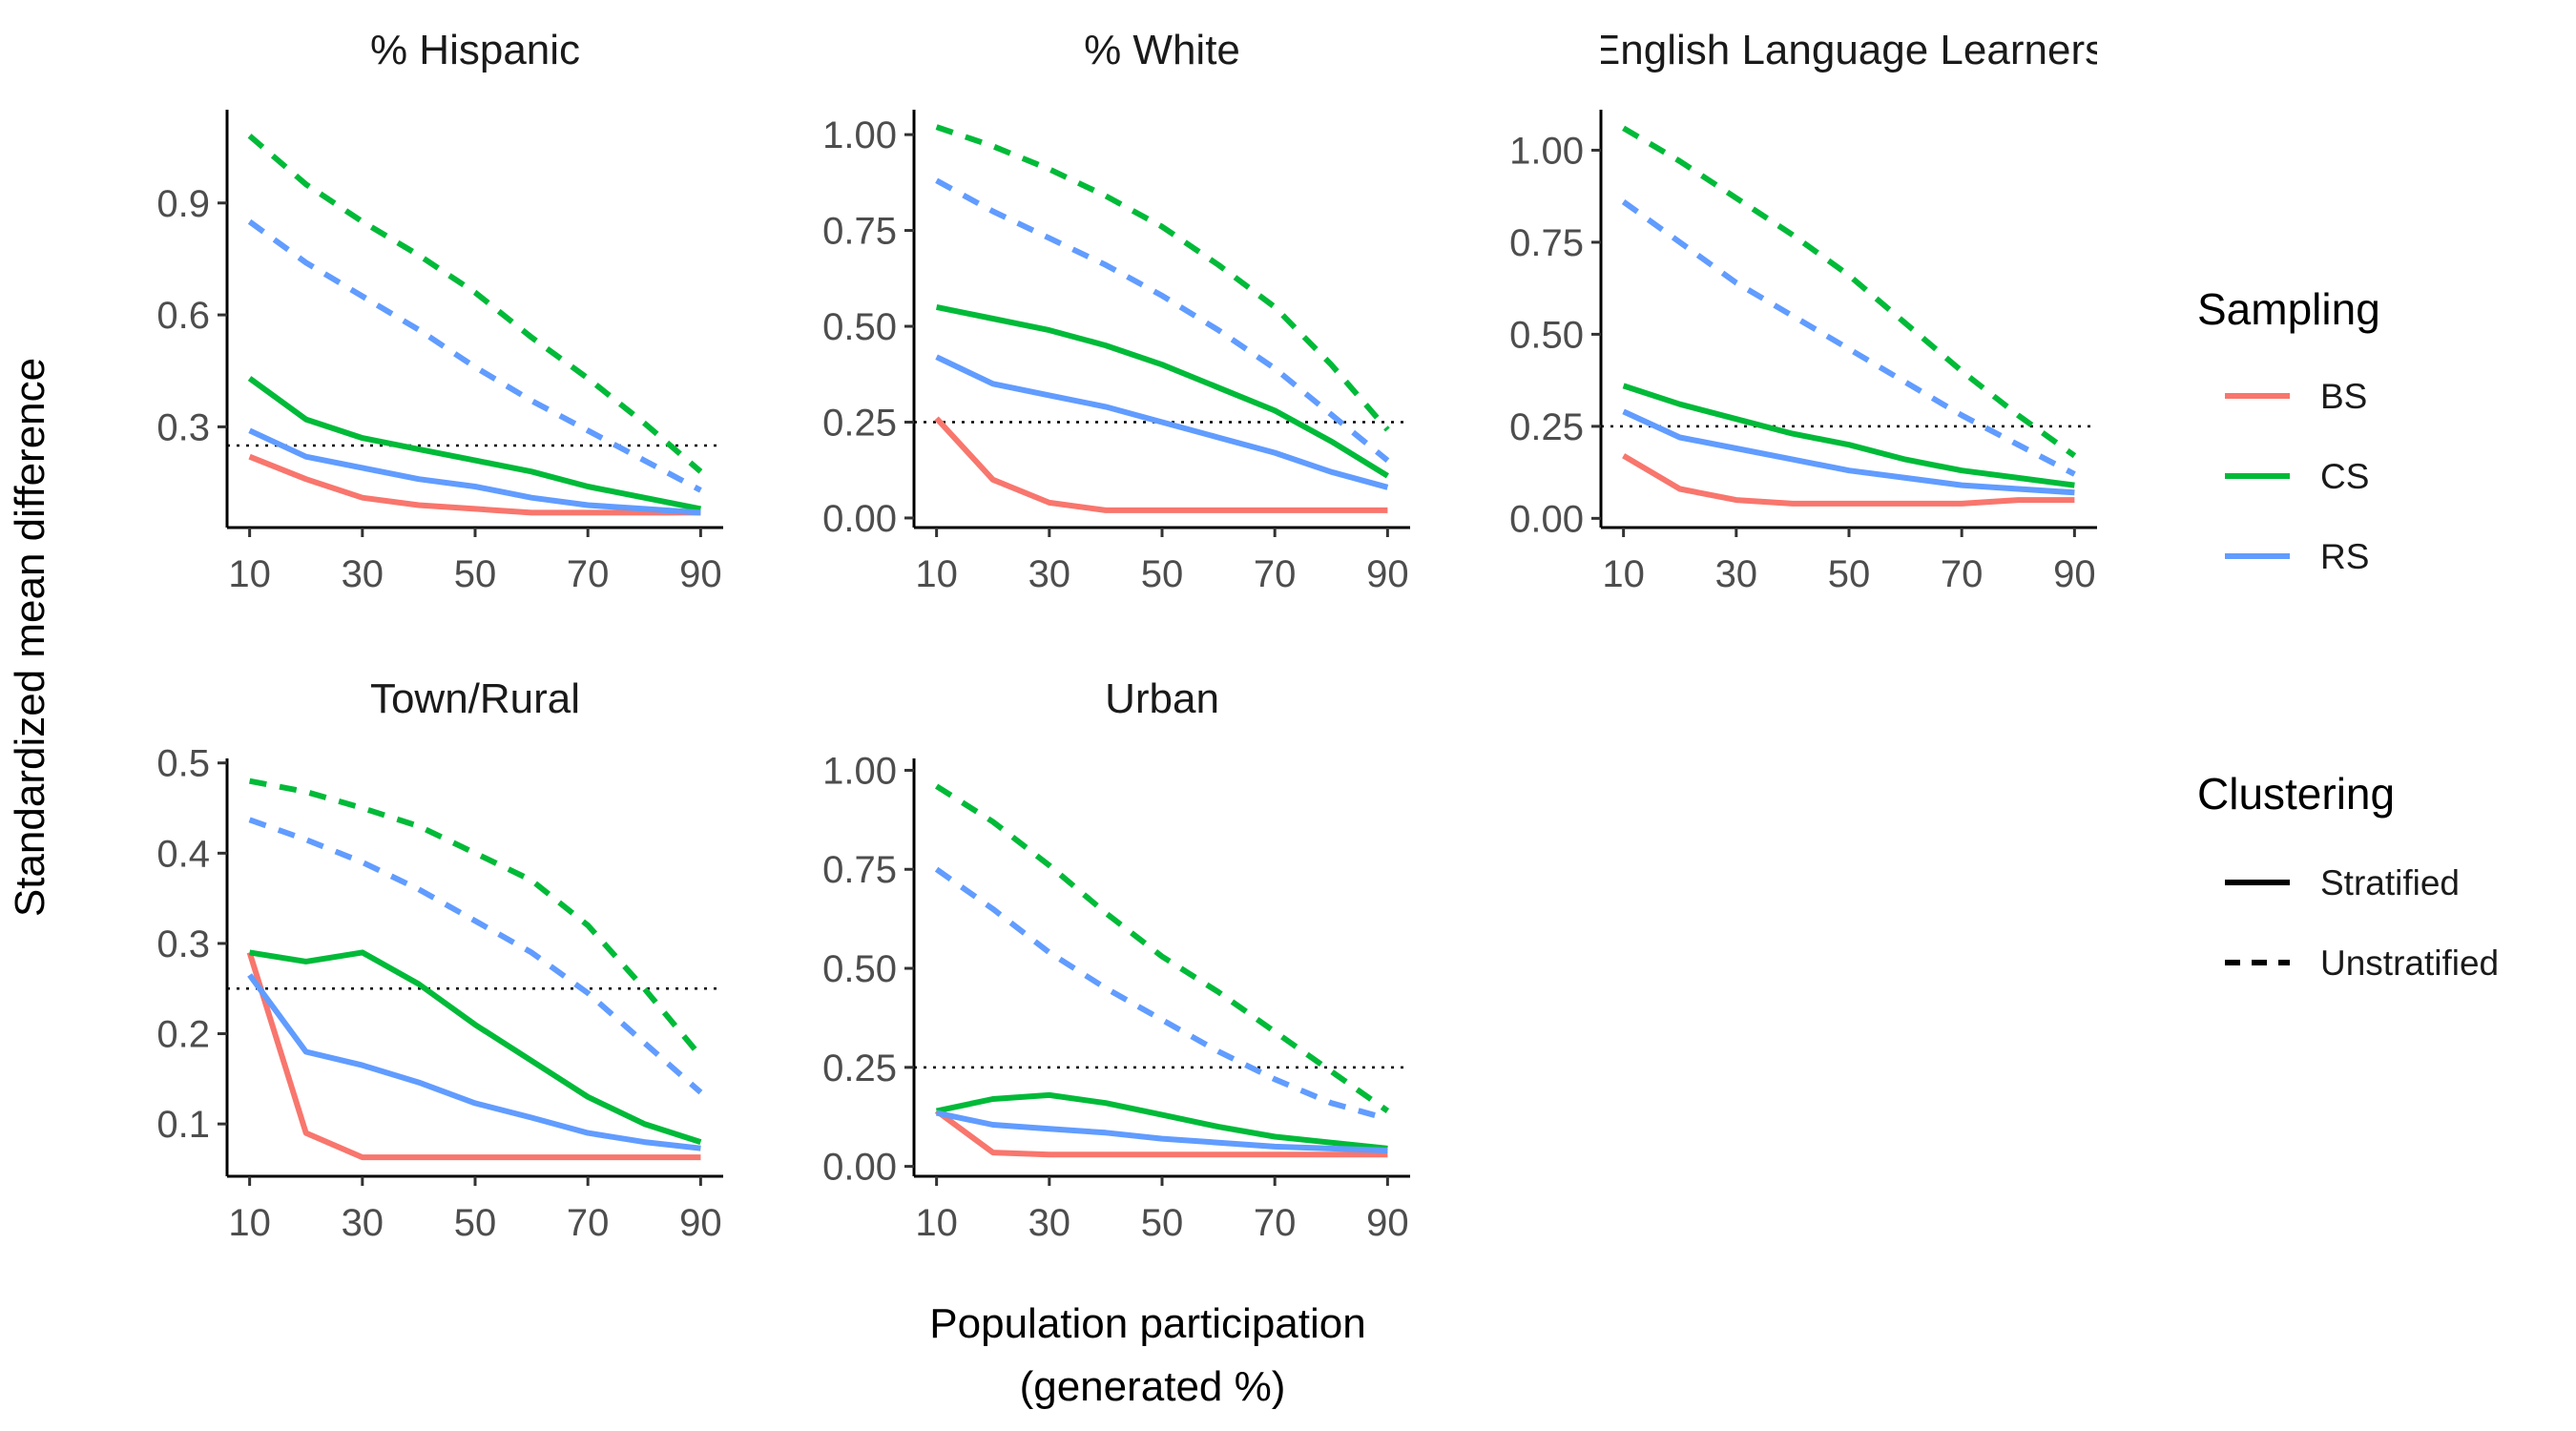 The image size is (2576, 1431). What do you see at coordinates (183, 1125) in the screenshot?
I see `y-tick-label: 0.1` at bounding box center [183, 1125].